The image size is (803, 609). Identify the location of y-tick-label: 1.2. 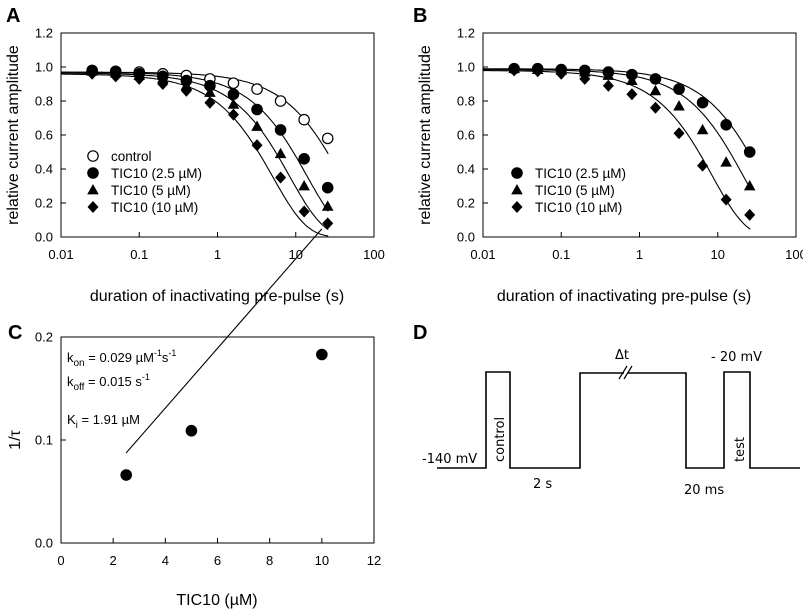
(44, 33).